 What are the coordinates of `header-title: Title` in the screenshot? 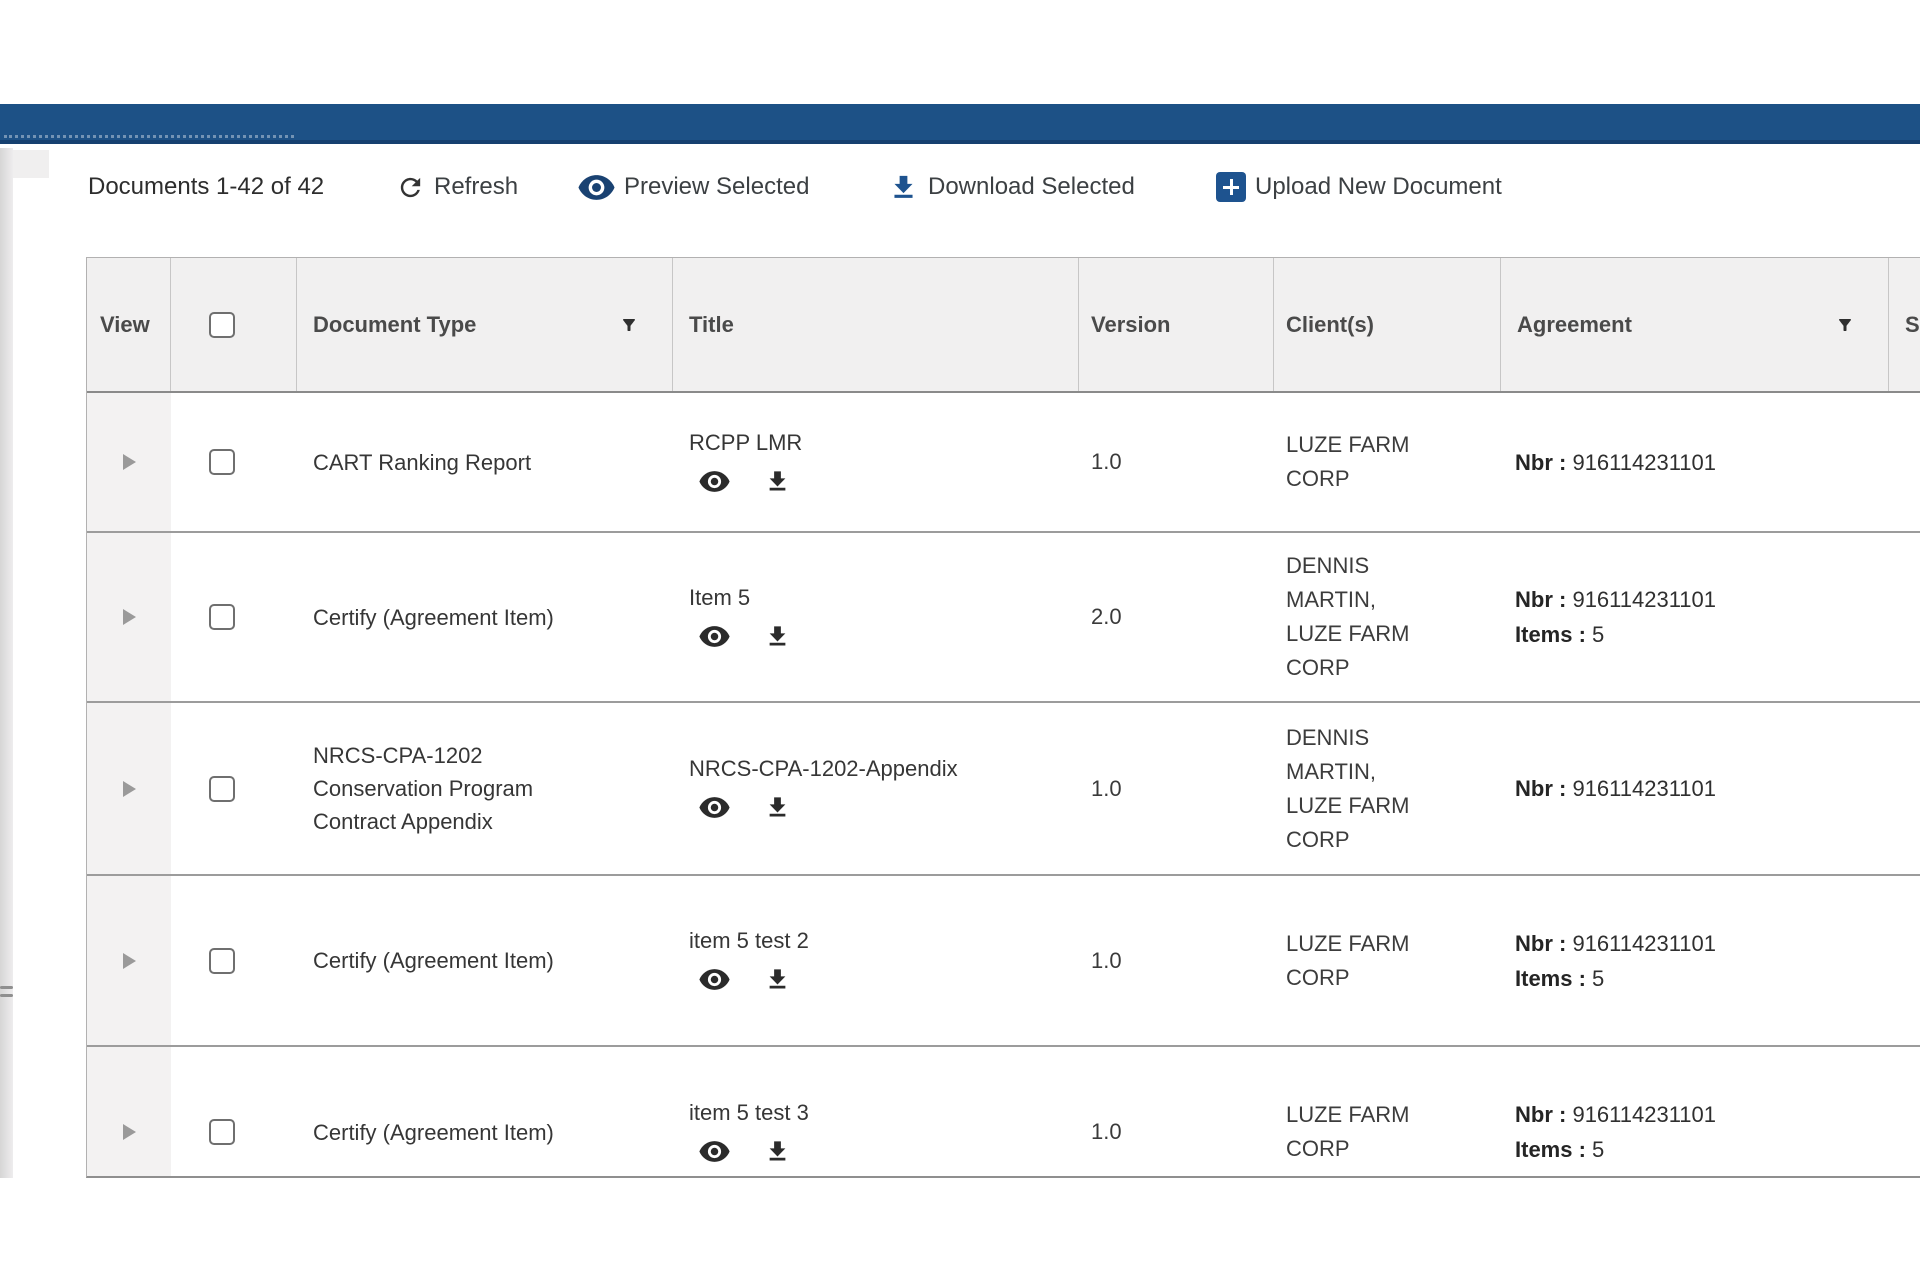 It's located at (876, 324).